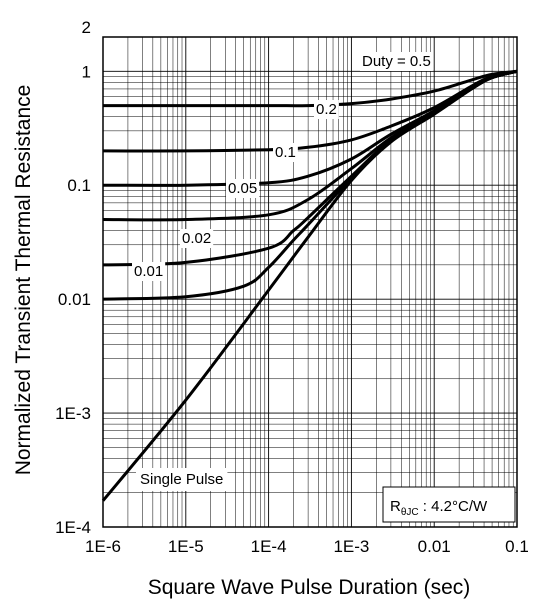 This screenshot has height=607, width=537. Describe the element at coordinates (73, 277) in the screenshot. I see `y-tick-labels: 1E-4 1E-3 0.01 0.1 1 2` at that location.